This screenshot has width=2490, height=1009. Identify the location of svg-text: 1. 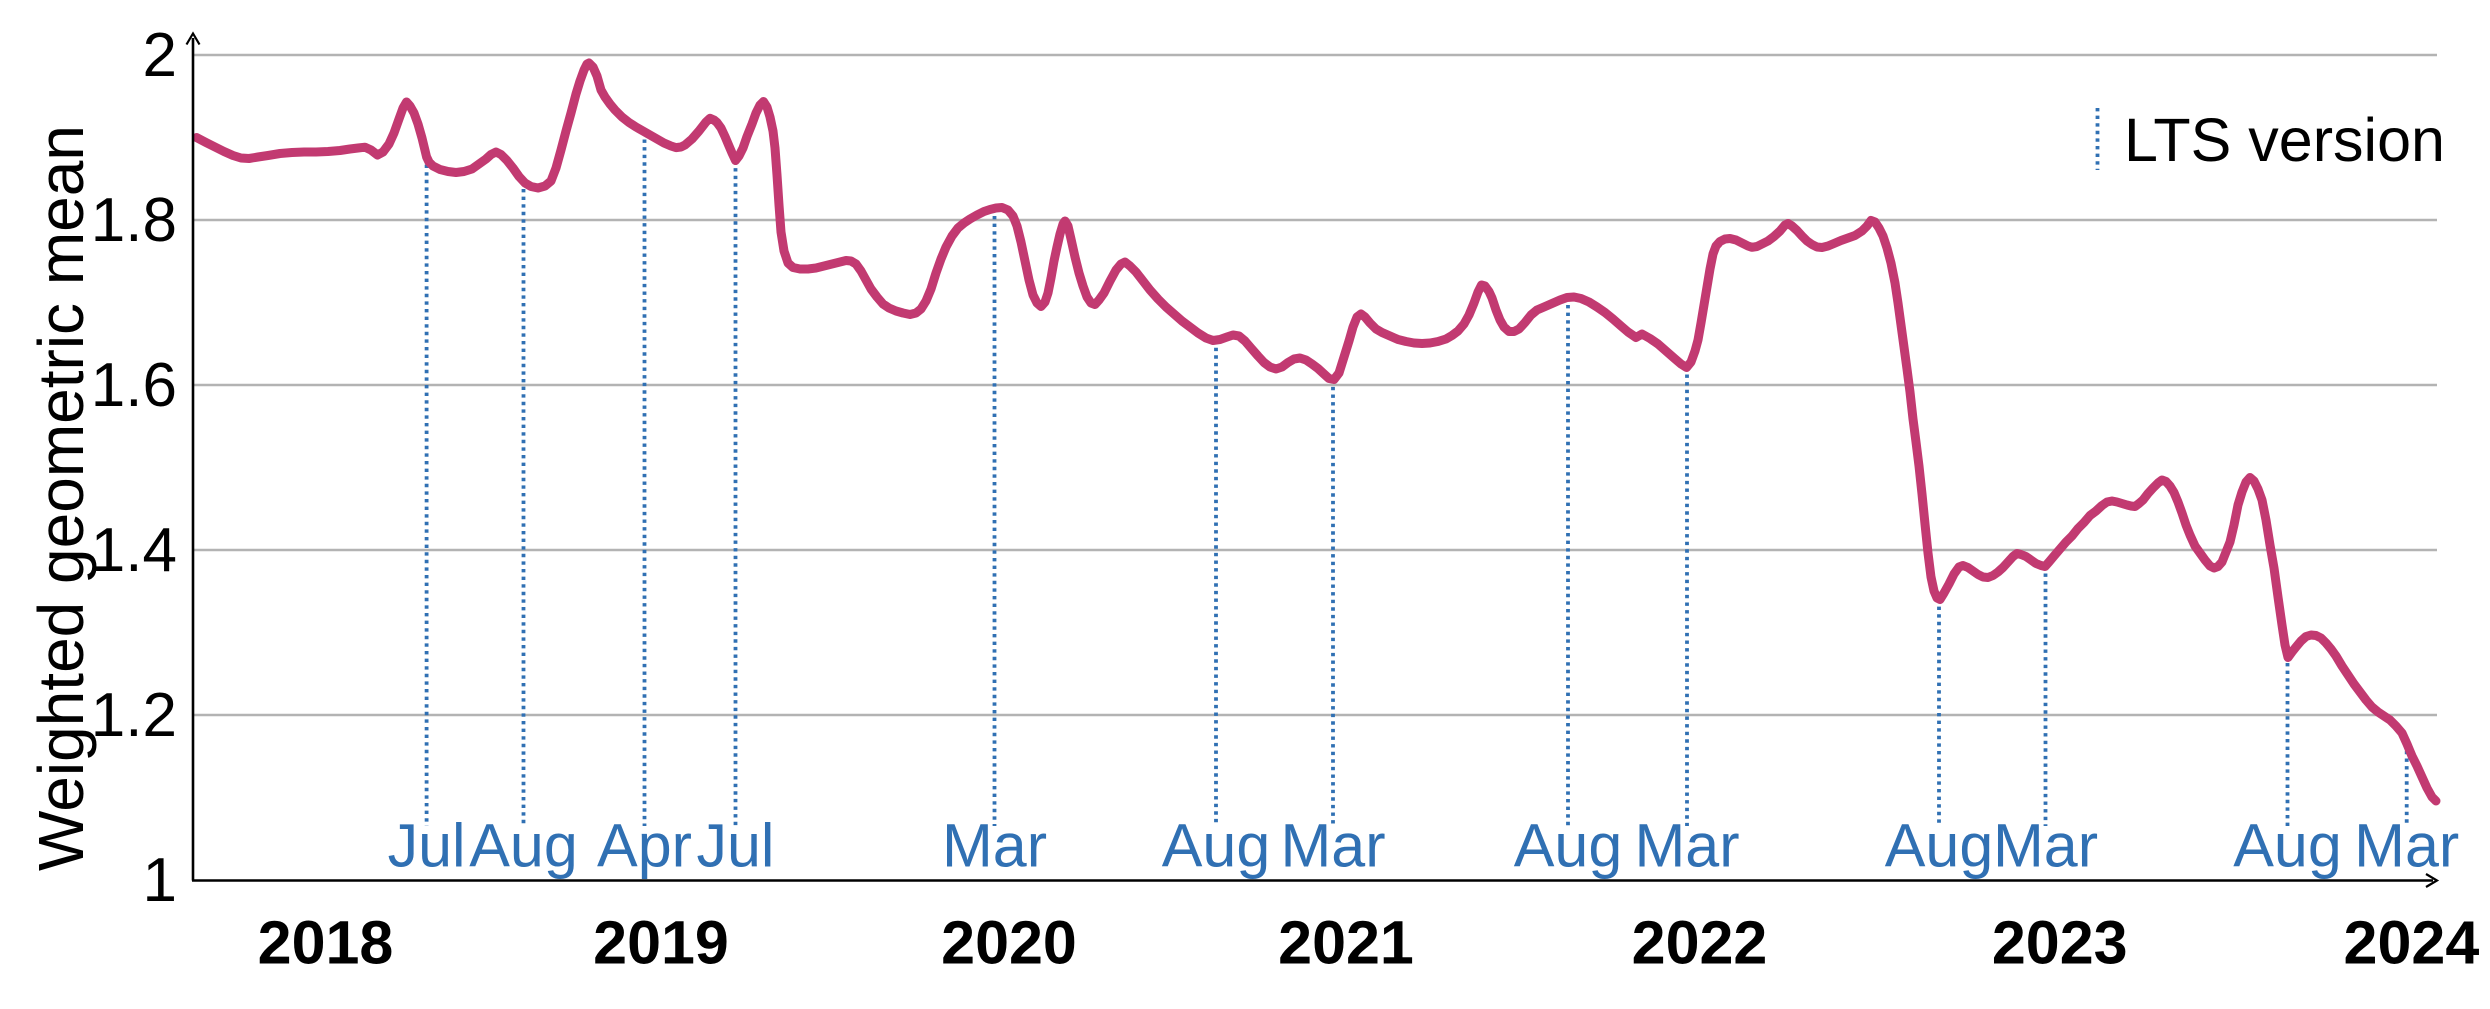
(160, 880).